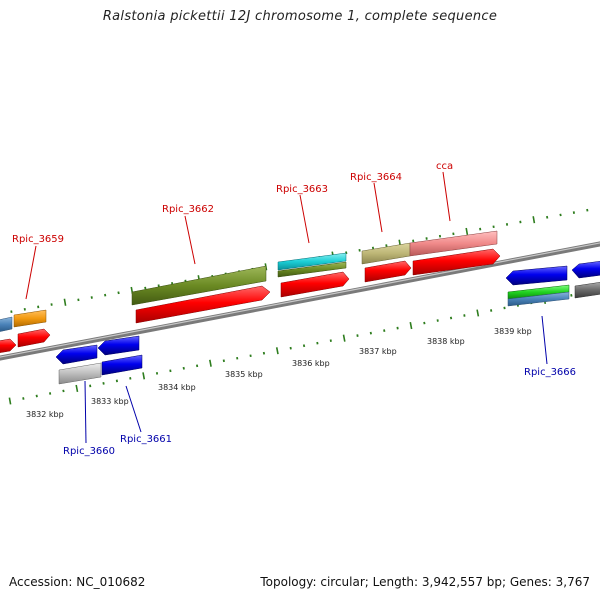 The height and width of the screenshot is (600, 600). What do you see at coordinates (244, 374) in the screenshot?
I see `scale-label-3835: 3835 kbp` at bounding box center [244, 374].